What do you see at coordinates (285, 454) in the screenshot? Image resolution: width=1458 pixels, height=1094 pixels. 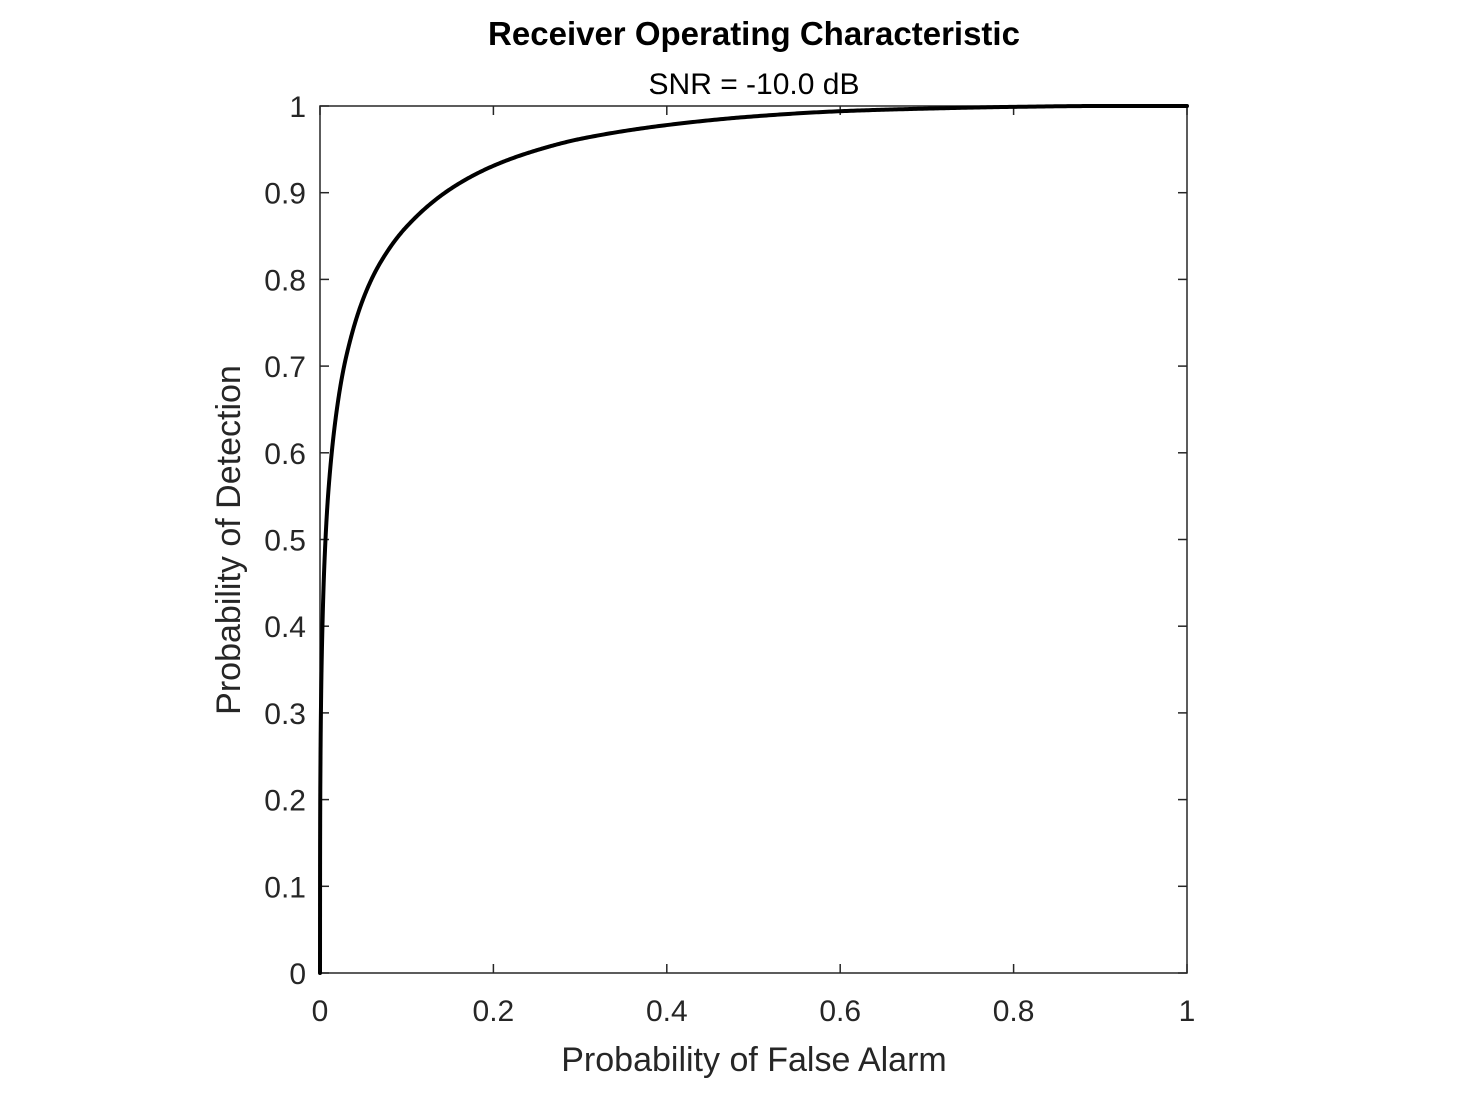 I see `y-tick-label: 0.6` at bounding box center [285, 454].